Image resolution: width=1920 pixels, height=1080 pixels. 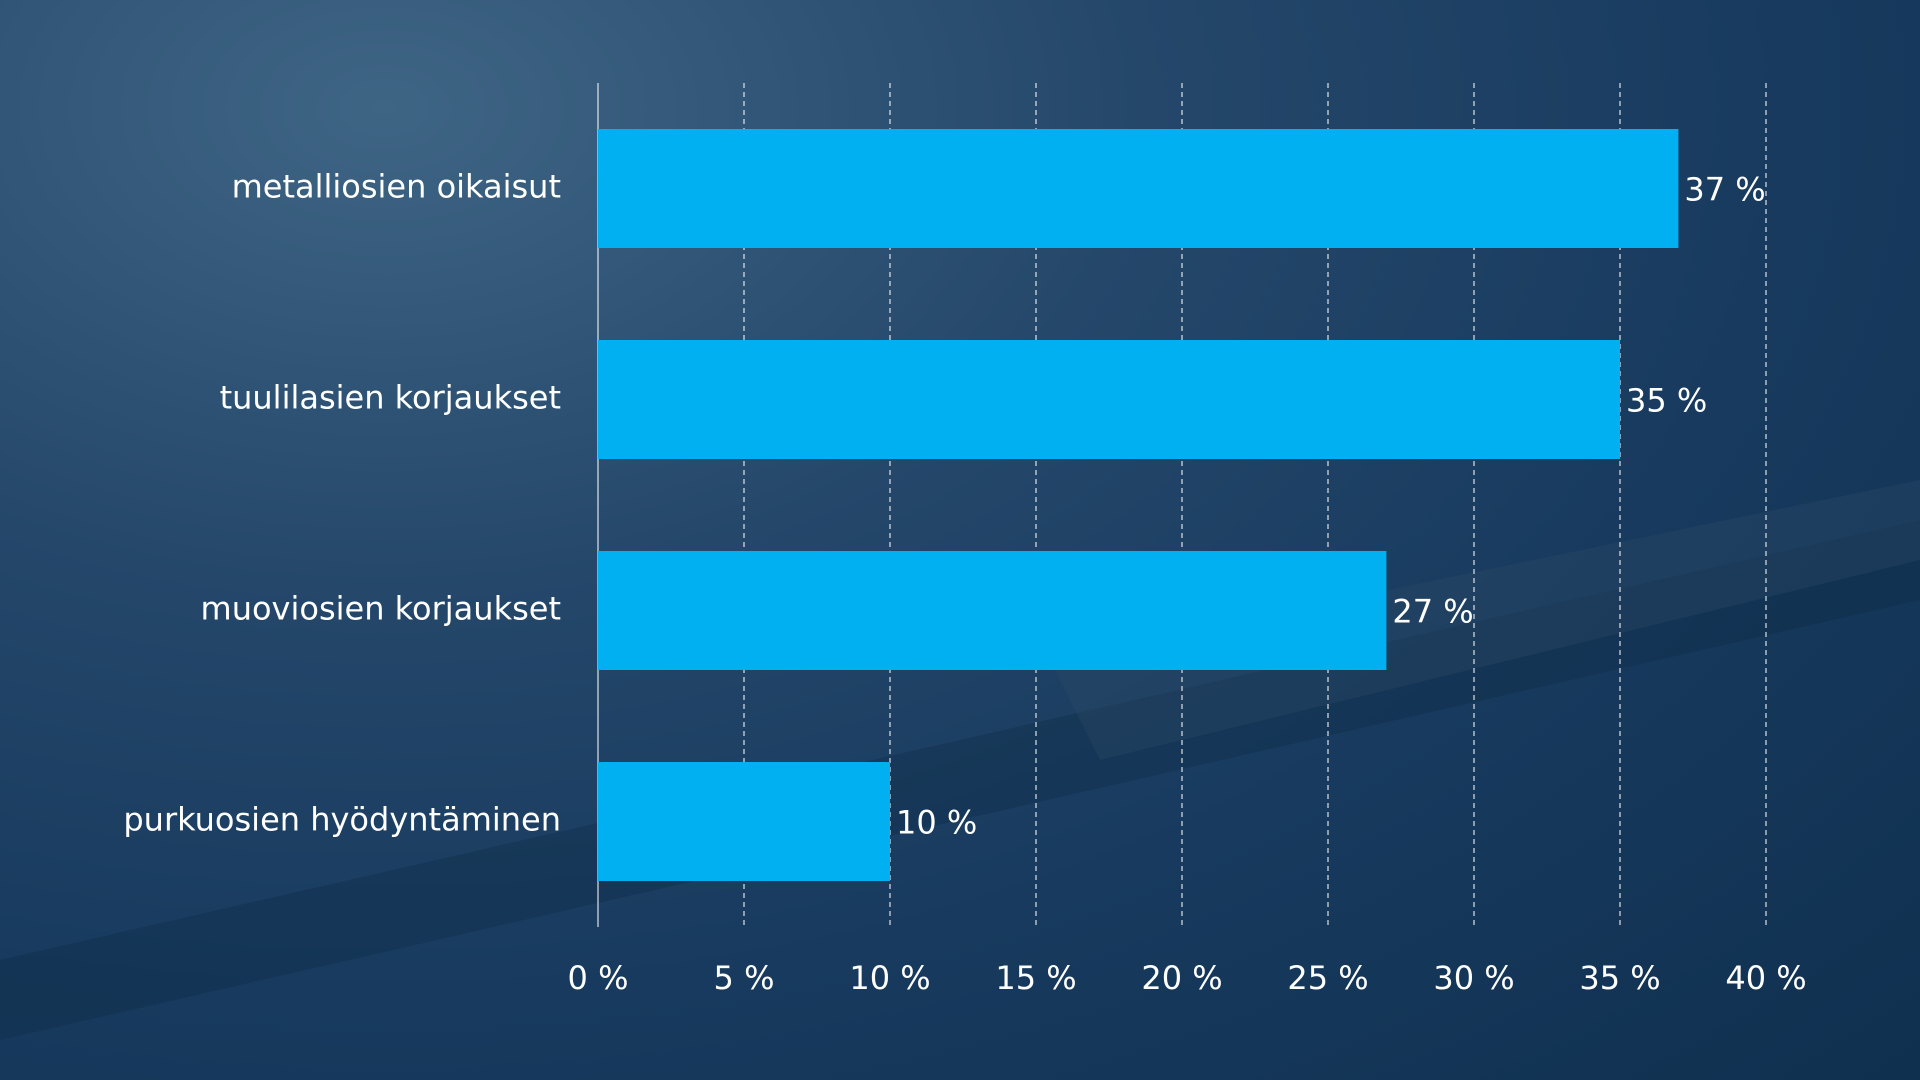 What do you see at coordinates (396, 187) in the screenshot?
I see `y-tick-label: metalliosien oikaisut` at bounding box center [396, 187].